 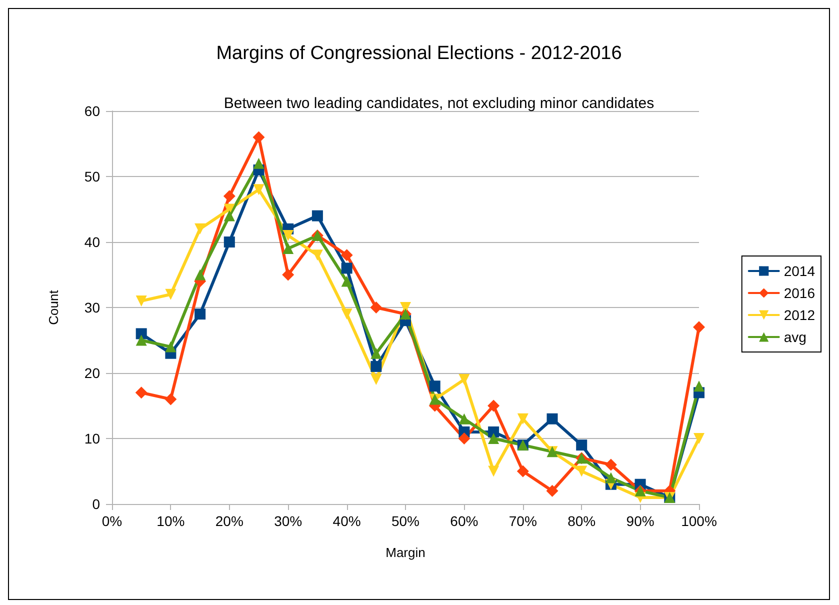 What do you see at coordinates (92, 111) in the screenshot?
I see `y-tick-label: 60` at bounding box center [92, 111].